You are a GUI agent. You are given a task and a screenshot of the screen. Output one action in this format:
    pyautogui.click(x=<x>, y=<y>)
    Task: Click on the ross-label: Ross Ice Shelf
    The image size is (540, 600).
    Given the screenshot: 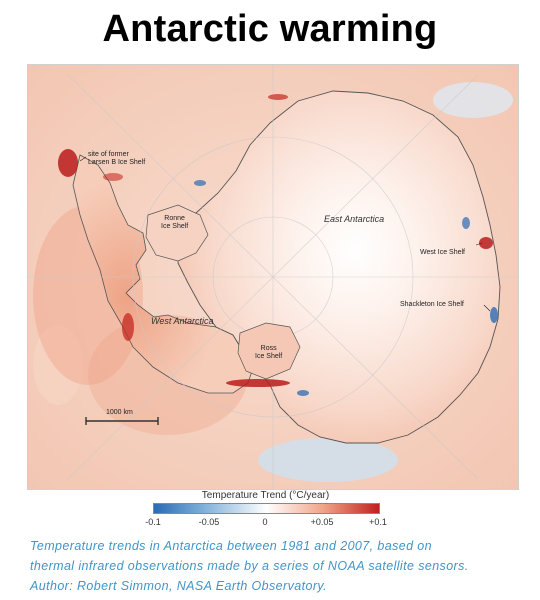 What is the action you would take?
    pyautogui.click(x=268, y=352)
    